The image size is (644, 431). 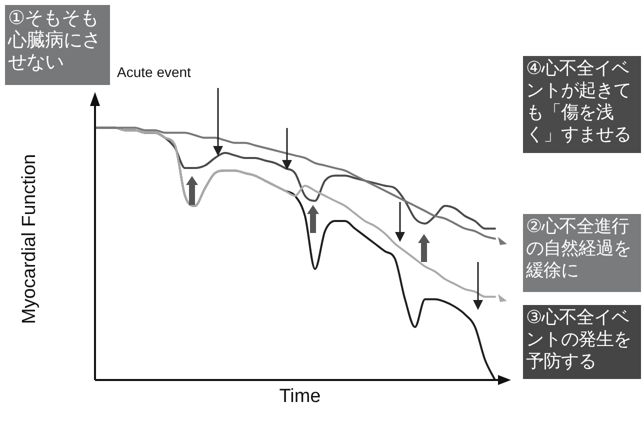 I want to click on text: ③心不全イベントの発生を予防する, so click(x=582, y=342).